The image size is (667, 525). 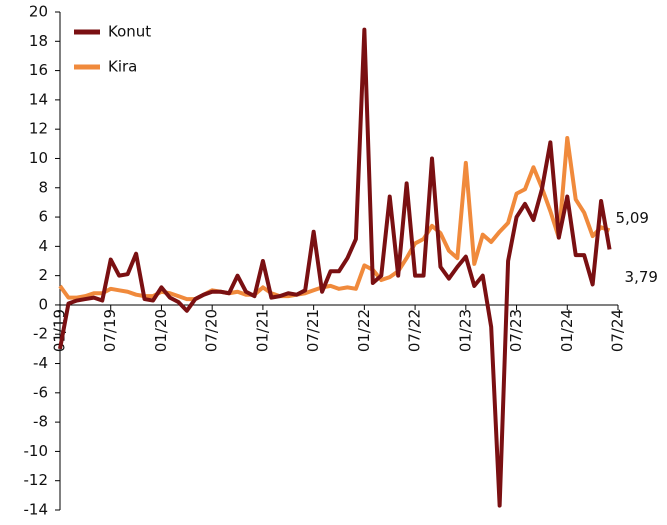 I want to click on y-tick-label: 0, so click(x=43, y=304).